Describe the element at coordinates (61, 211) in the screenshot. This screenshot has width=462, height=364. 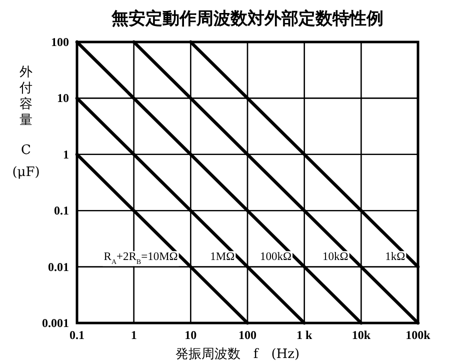
I see `y-tick-label: 0.1` at that location.